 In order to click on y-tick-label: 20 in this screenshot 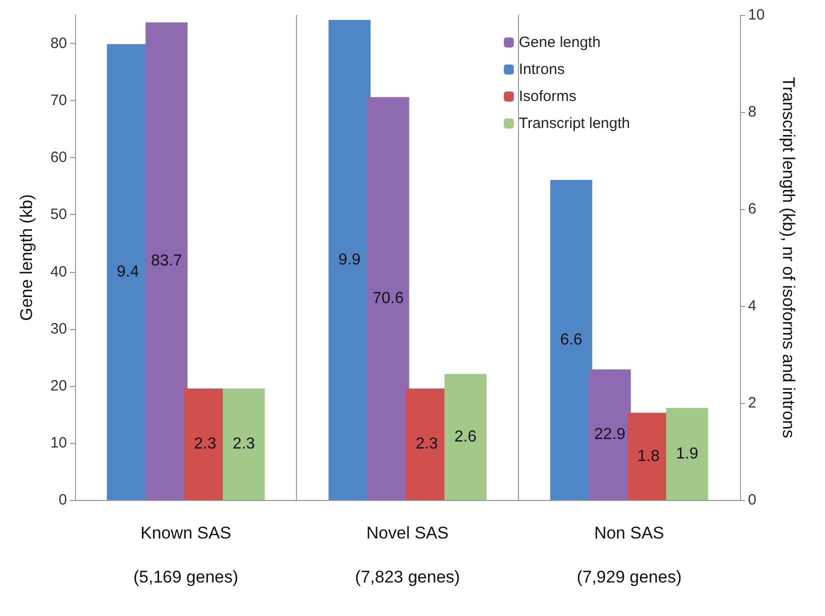, I will do `click(58, 385)`.